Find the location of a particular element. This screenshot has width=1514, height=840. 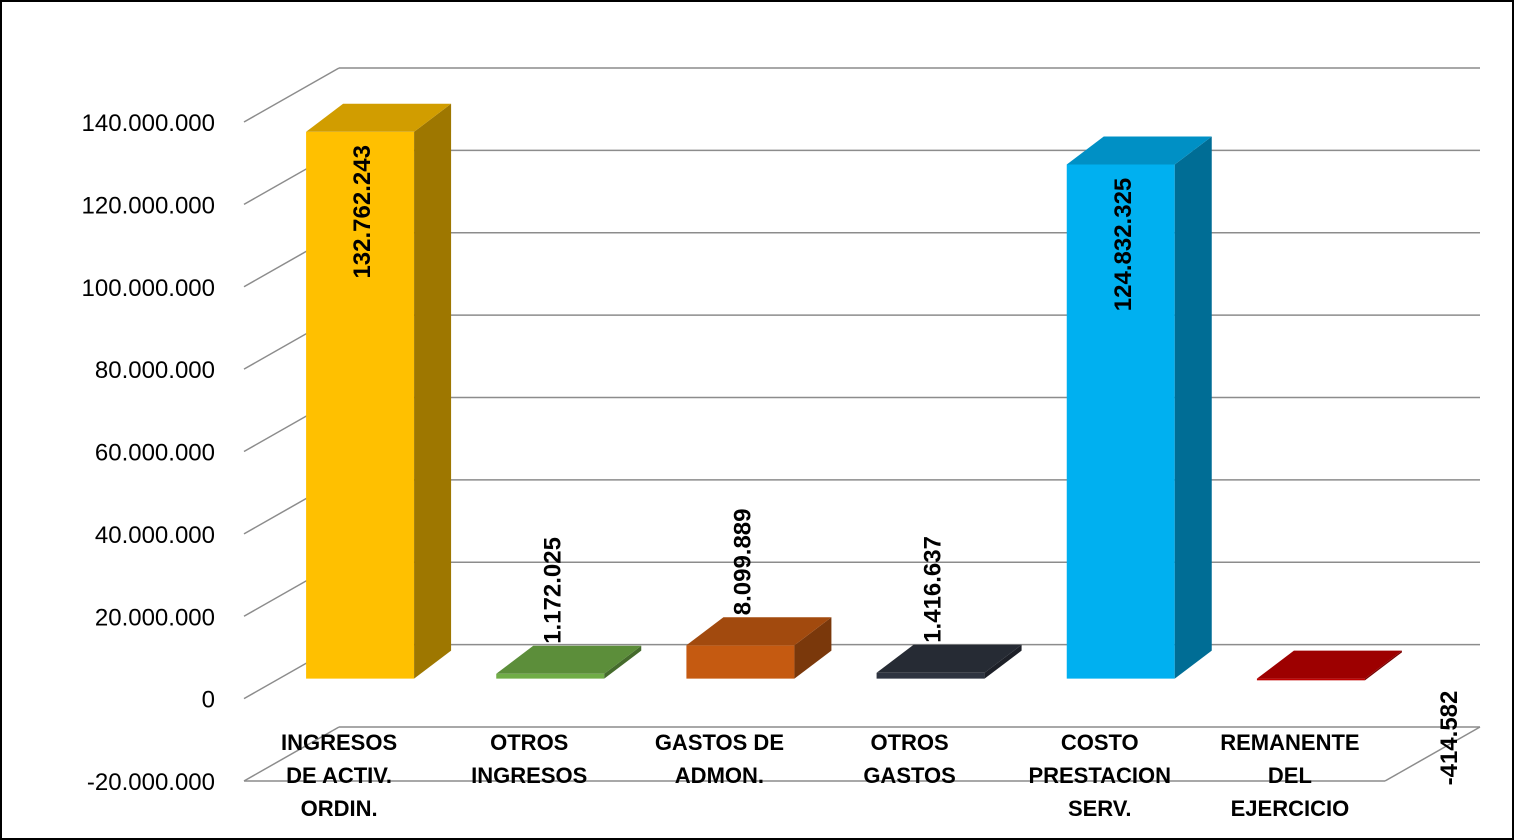

y-tick-label: 60.000.000 is located at coordinates (155, 453).